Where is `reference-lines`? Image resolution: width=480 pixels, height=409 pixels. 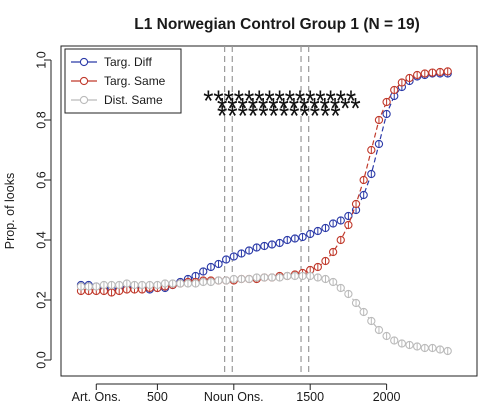
reference-lines is located at coordinates (267, 211).